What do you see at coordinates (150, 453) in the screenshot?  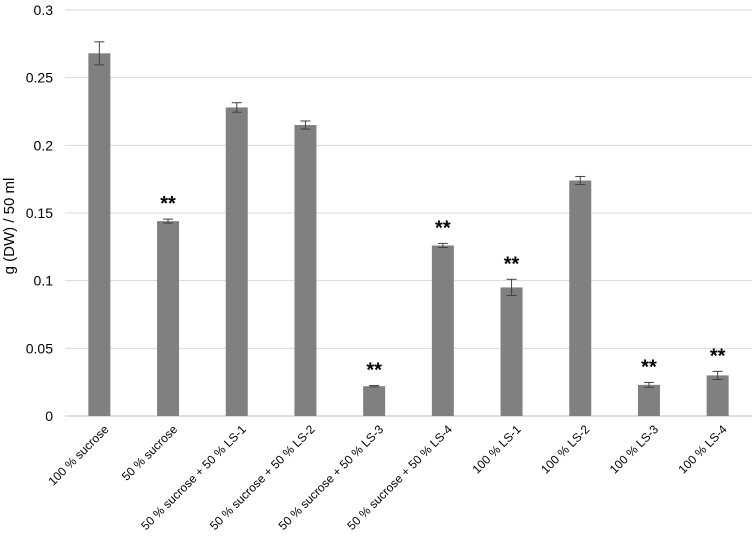 I see `x-tick-label: 50 % sucrose` at bounding box center [150, 453].